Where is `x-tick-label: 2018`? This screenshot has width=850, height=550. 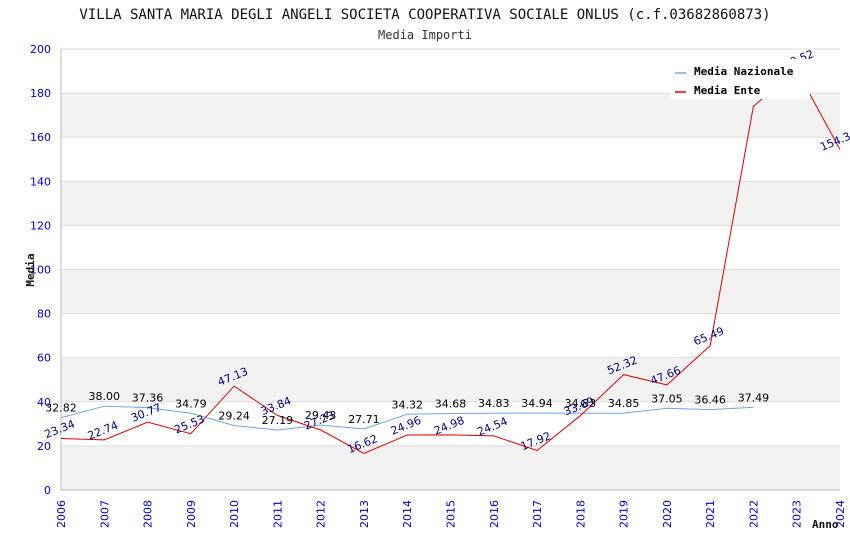 x-tick-label: 2018 is located at coordinates (580, 514).